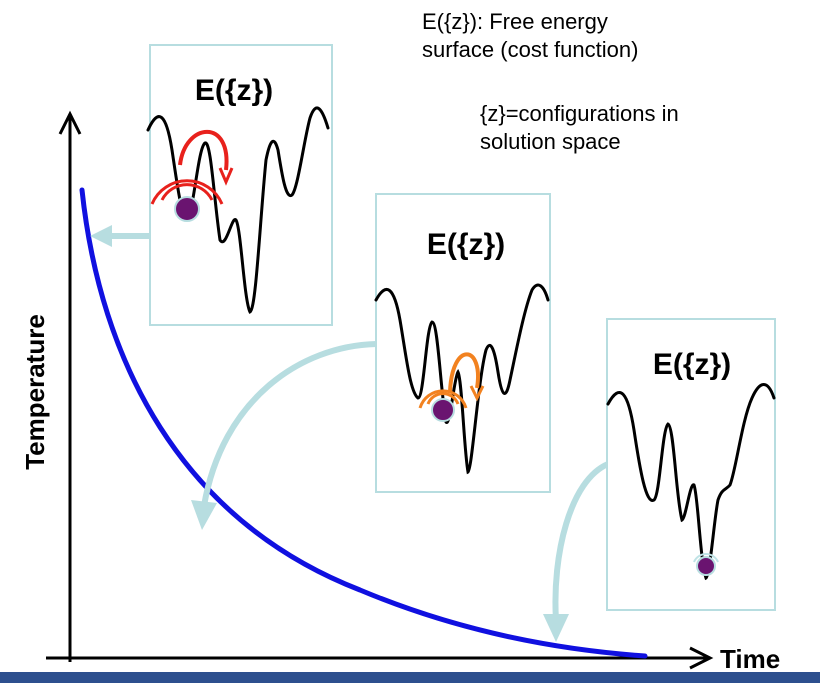  Describe the element at coordinates (410, 677) in the screenshot. I see `footer-bar` at that location.